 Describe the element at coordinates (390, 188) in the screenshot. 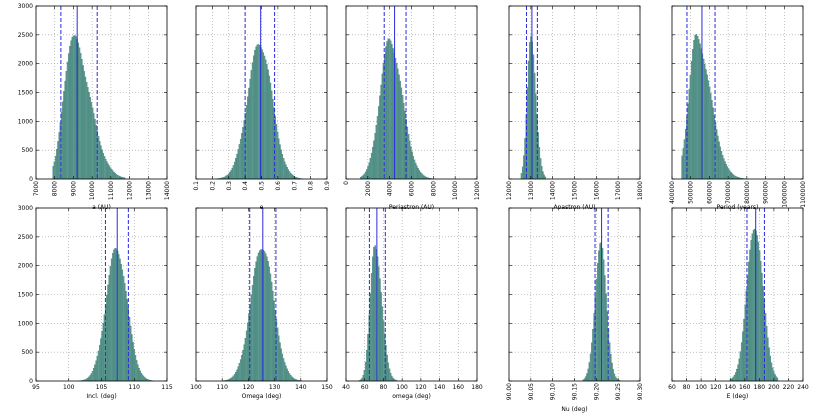

I see `x-tick-label: 4000` at that location.